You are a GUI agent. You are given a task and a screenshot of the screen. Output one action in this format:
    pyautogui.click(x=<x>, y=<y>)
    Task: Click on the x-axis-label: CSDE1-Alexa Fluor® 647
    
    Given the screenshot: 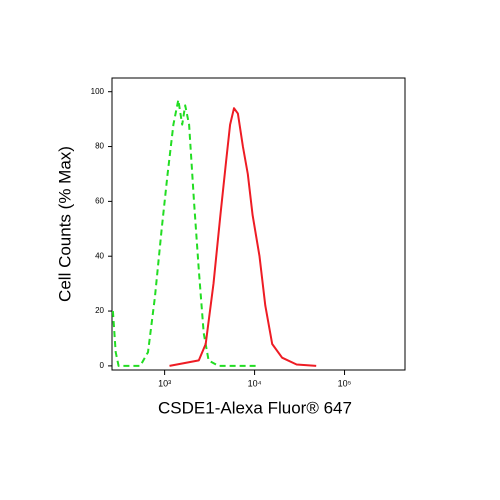 What is the action you would take?
    pyautogui.click(x=255, y=407)
    